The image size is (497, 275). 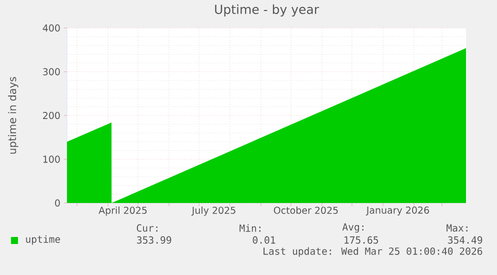 What do you see at coordinates (213, 211) in the screenshot?
I see `x-tick-label: July 2025` at bounding box center [213, 211].